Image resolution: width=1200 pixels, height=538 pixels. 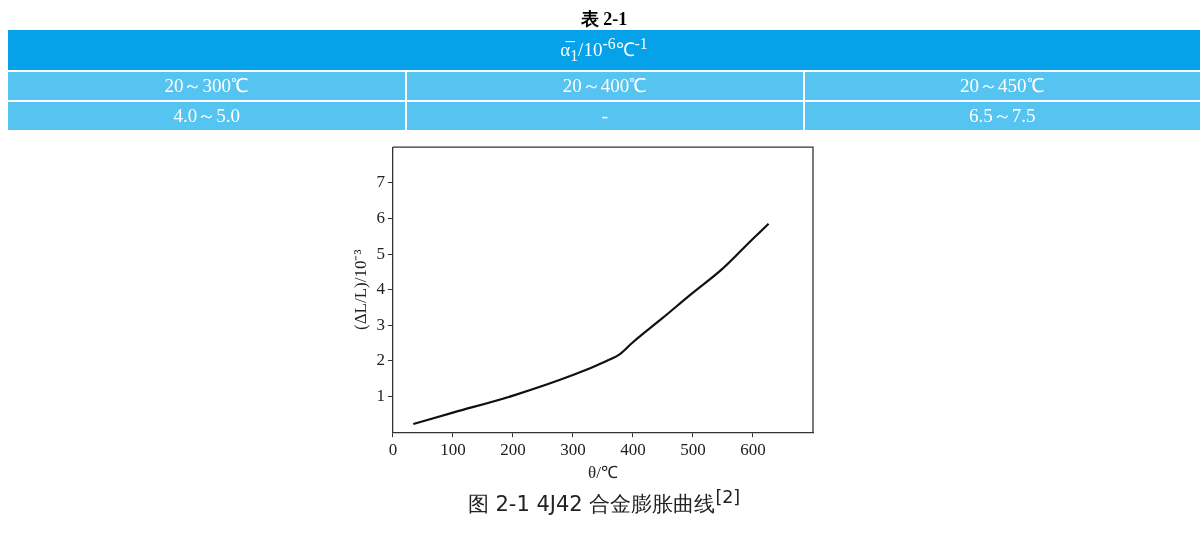 I want to click on text: 4.0～5.0, so click(x=207, y=116).